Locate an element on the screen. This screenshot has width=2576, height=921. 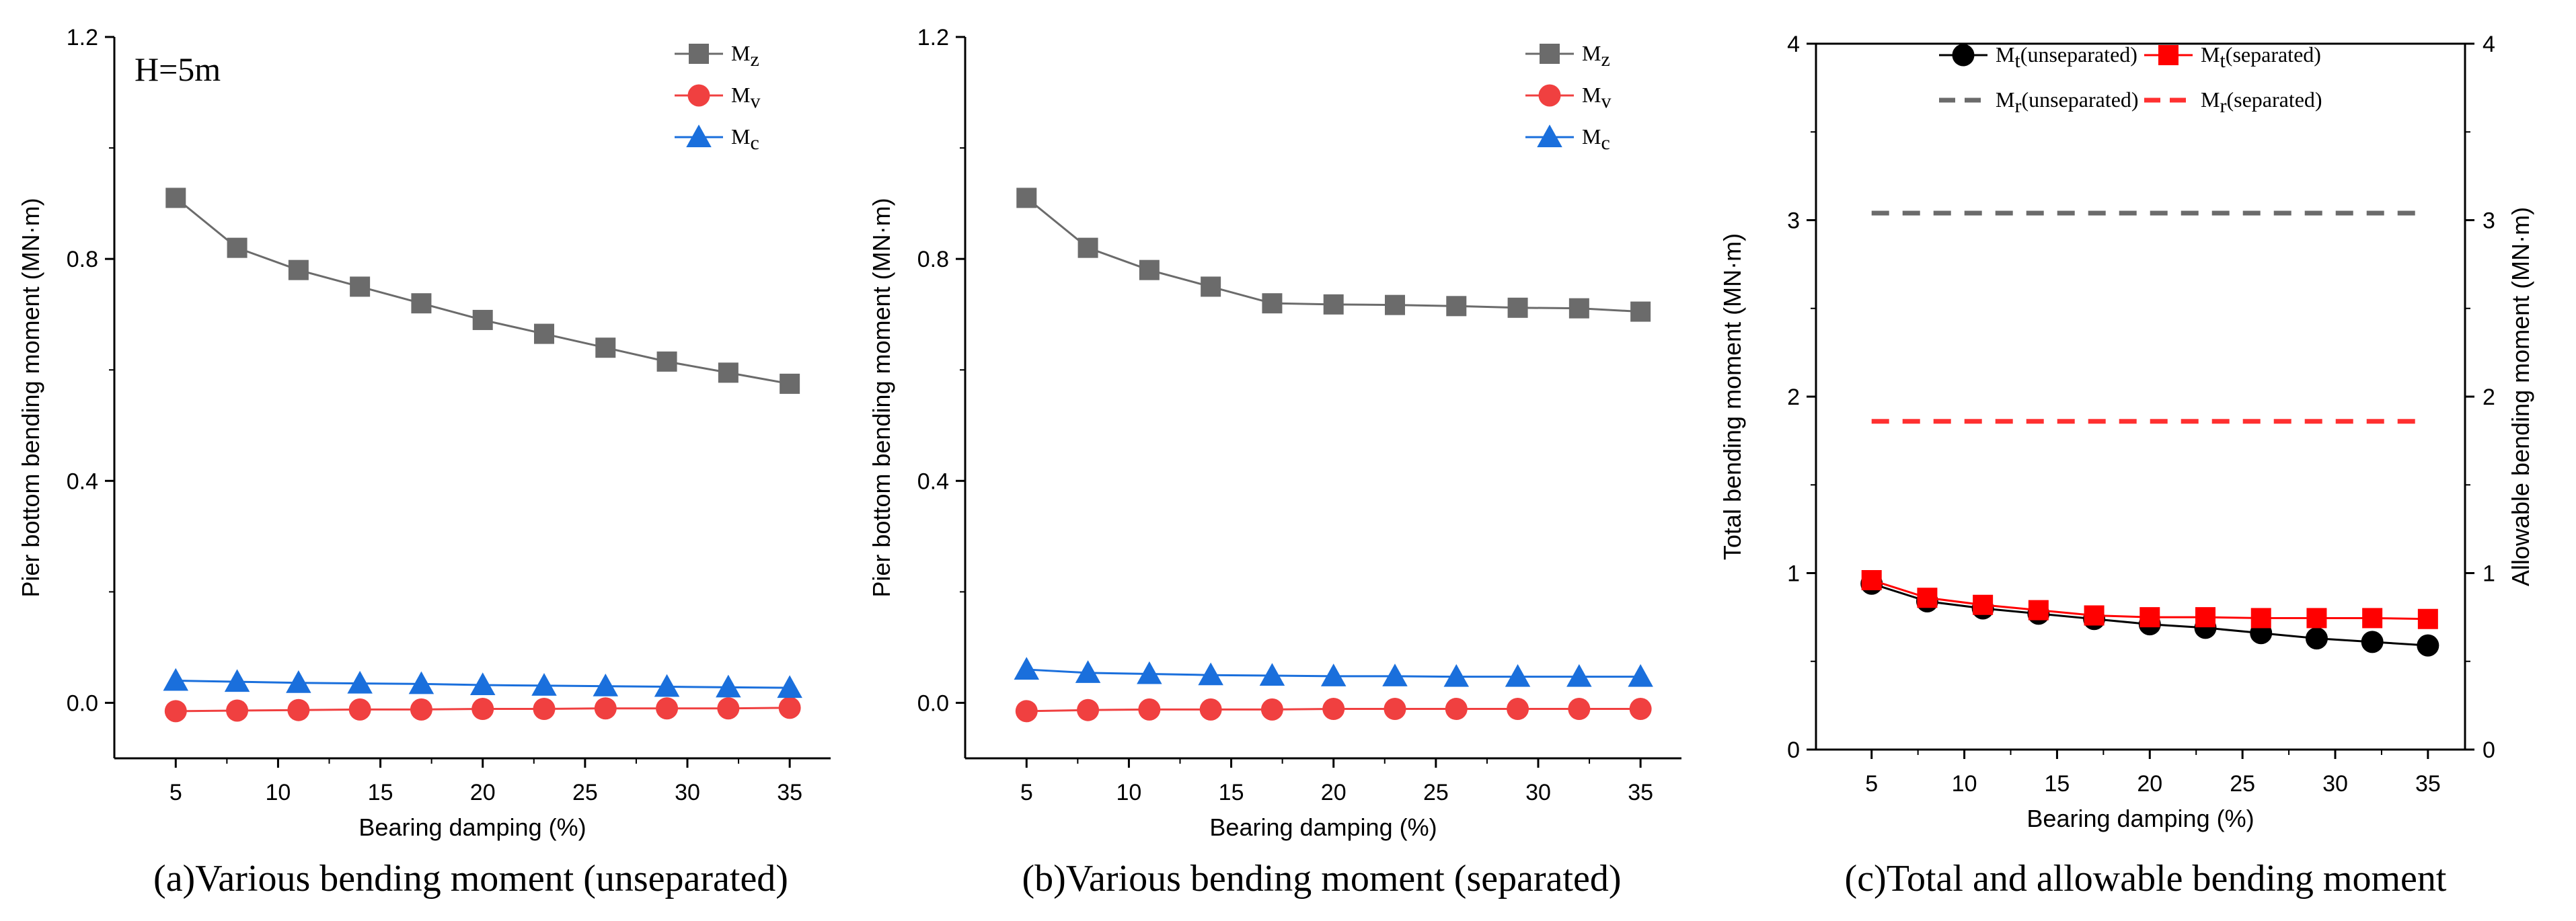
y-tick-label: 0 is located at coordinates (1793, 750).